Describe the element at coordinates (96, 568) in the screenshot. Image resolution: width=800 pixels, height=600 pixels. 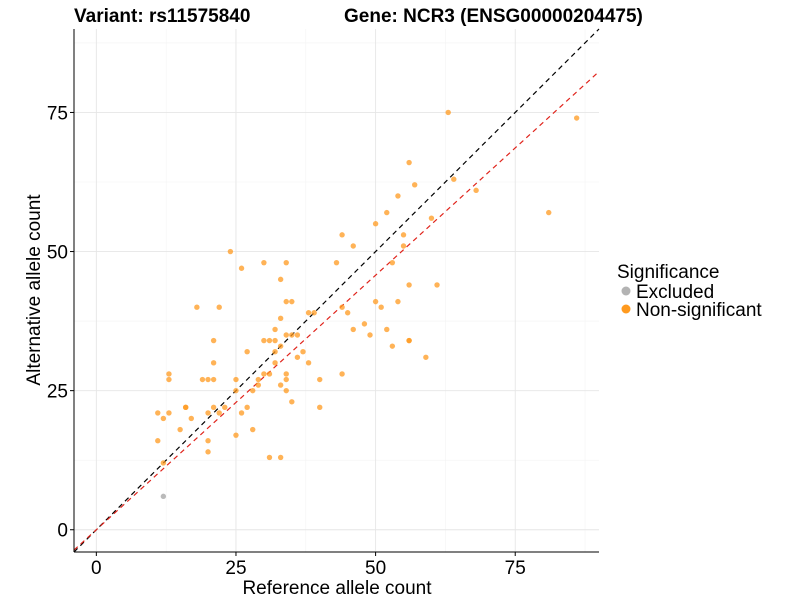
I see `x-tick-label: 0` at that location.